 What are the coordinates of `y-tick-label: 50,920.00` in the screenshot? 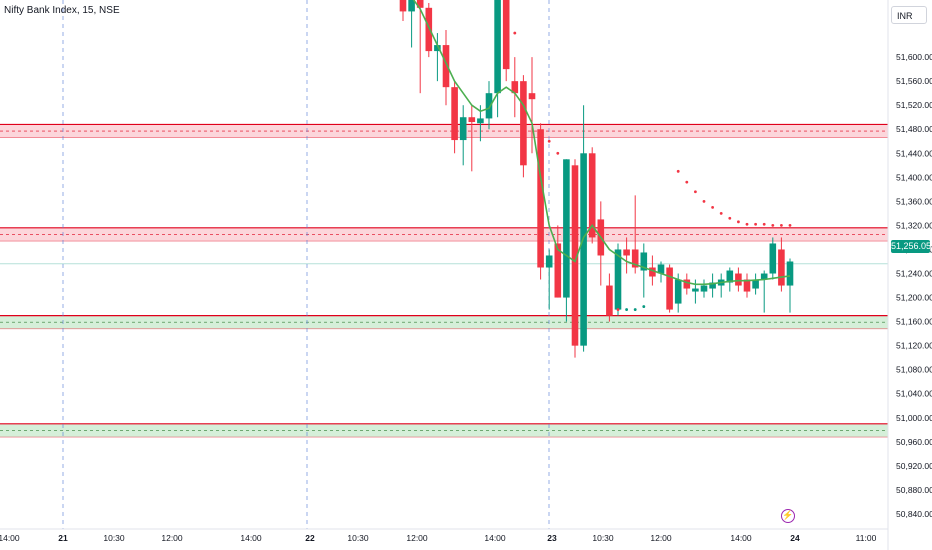 It's located at (914, 466).